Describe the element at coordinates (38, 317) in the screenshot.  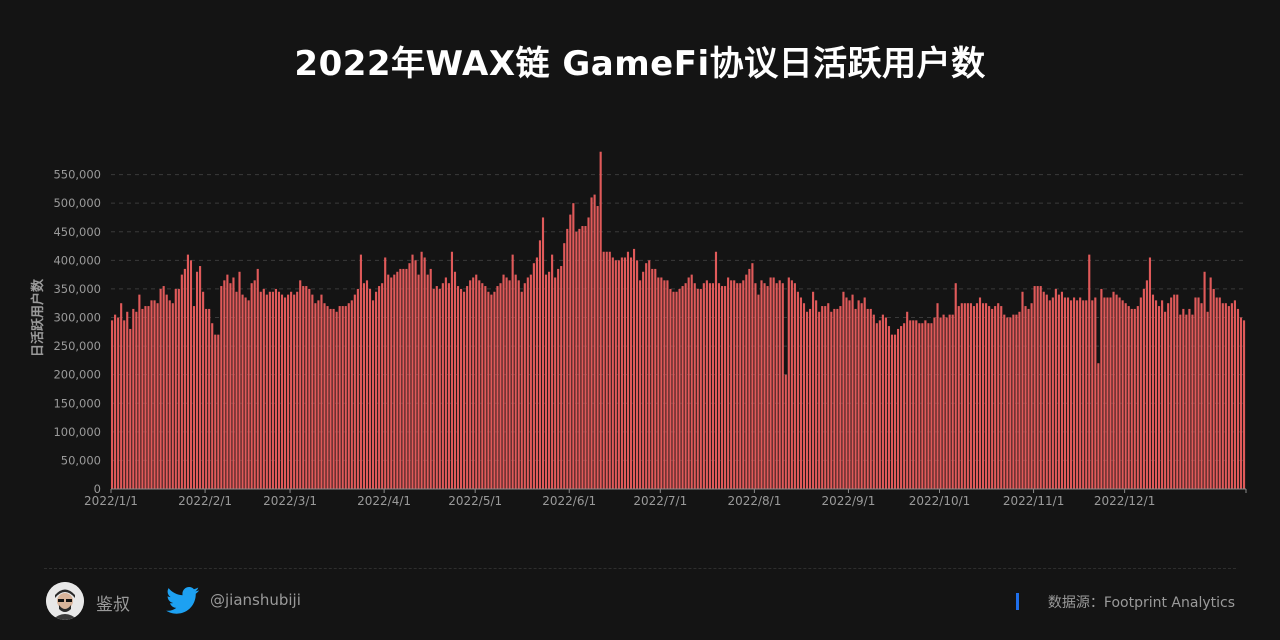
I see `y-axis-label: 日活跃用户数` at that location.